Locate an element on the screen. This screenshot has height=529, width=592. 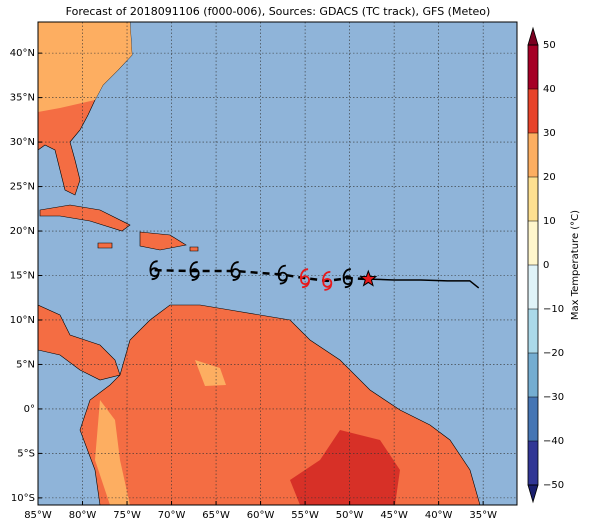
x-tick-label: 75°W is located at coordinates (127, 515).